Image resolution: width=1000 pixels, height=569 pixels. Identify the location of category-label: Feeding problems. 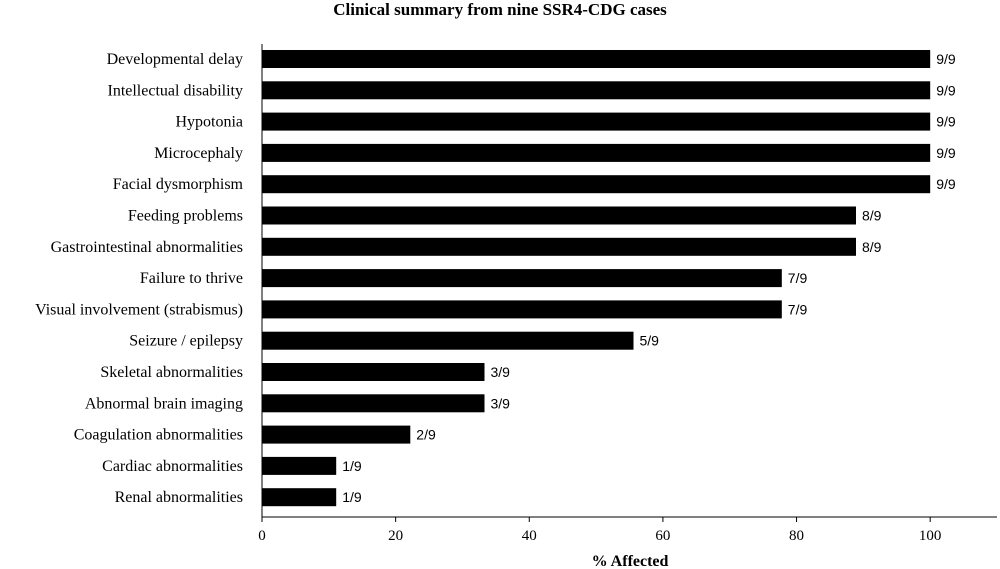
(185, 216).